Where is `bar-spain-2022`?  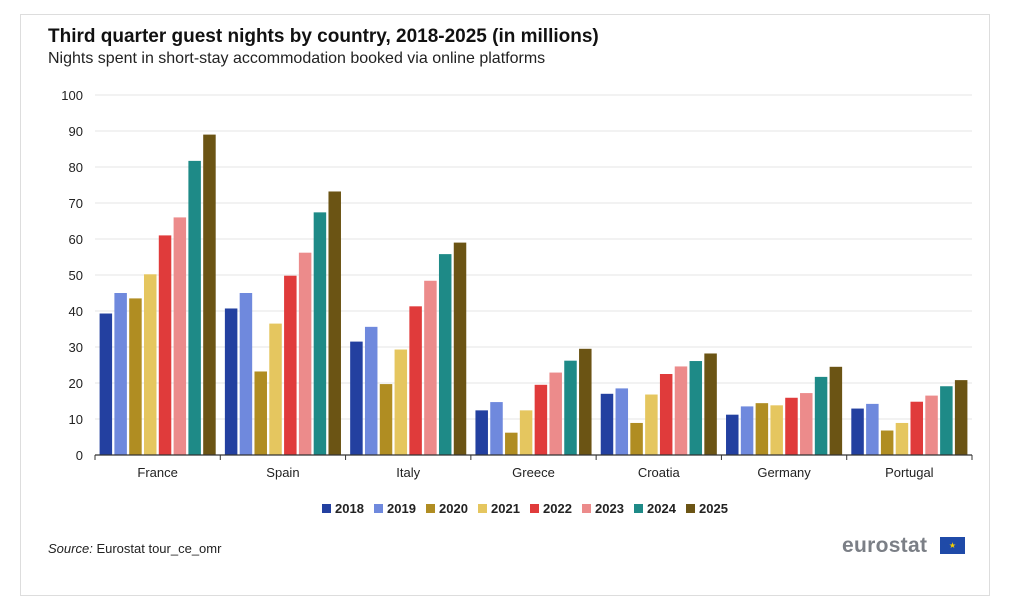 bar-spain-2022 is located at coordinates (290, 365).